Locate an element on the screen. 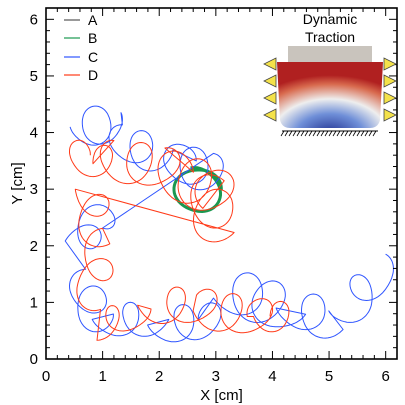  legend-label-c: C is located at coordinates (93, 57).